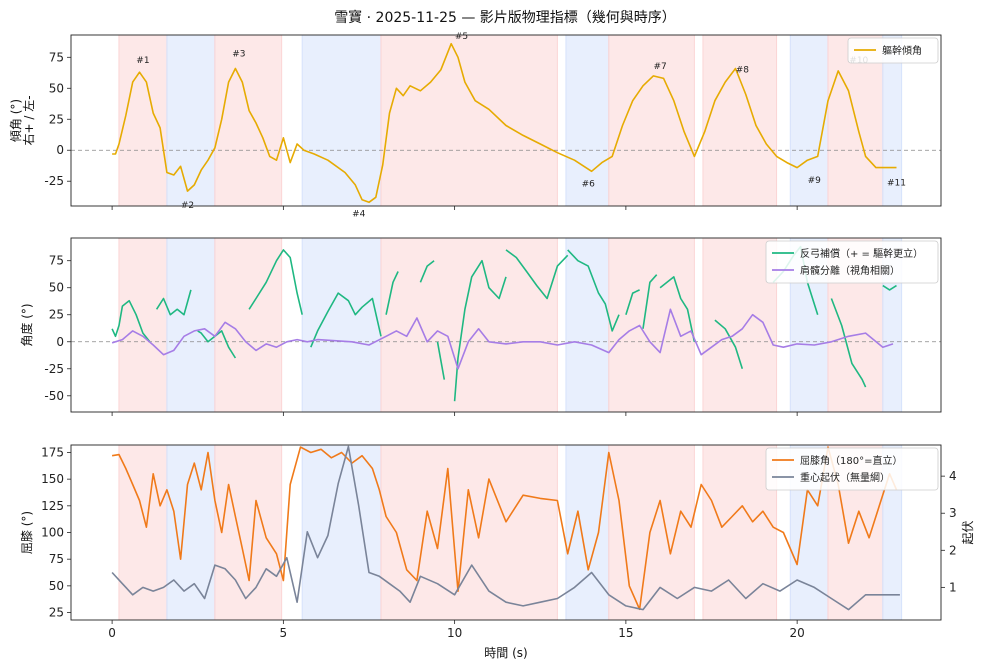  I want to click on y-axis-label: 傾角 (°), so click(16, 120).